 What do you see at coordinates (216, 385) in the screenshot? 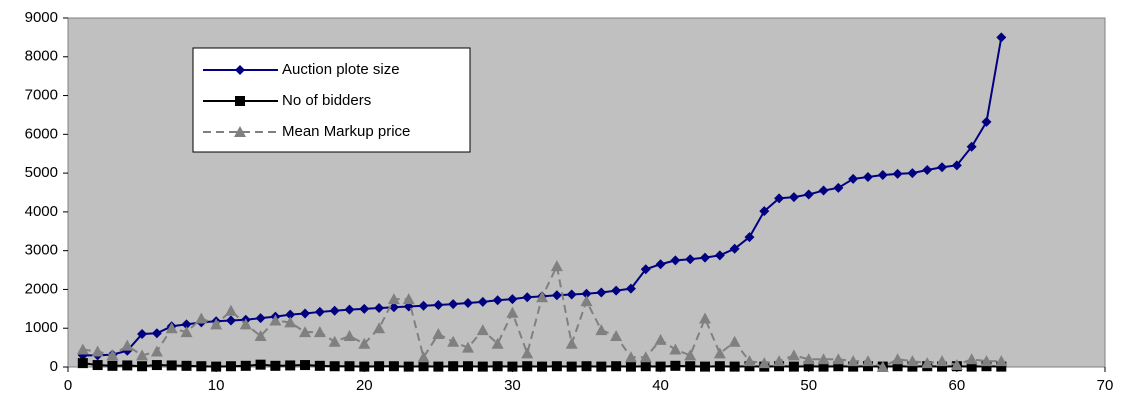
I see `x-tick-label: 10` at bounding box center [216, 385].